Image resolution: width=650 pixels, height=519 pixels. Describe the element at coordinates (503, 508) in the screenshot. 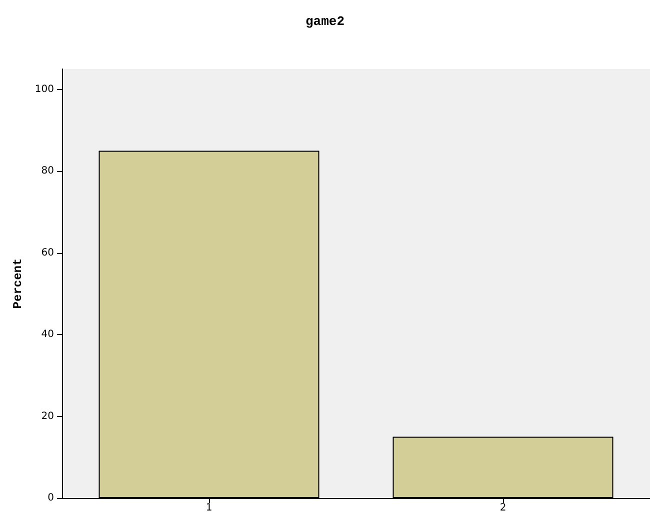

I see `x-tick-label: 2` at that location.